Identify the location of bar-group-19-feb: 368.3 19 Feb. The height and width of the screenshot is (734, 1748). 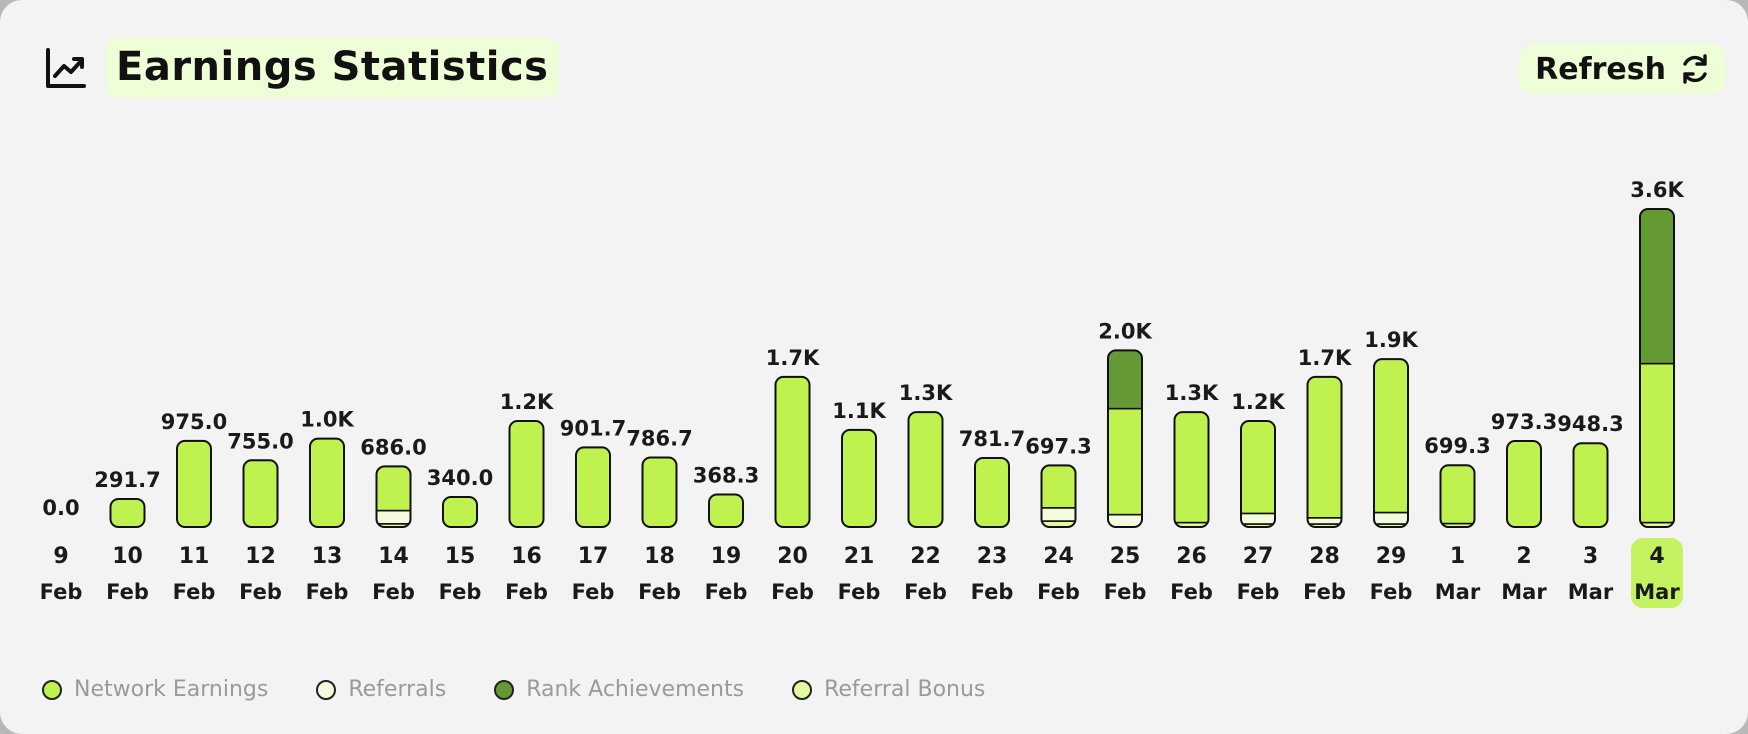
(726, 533).